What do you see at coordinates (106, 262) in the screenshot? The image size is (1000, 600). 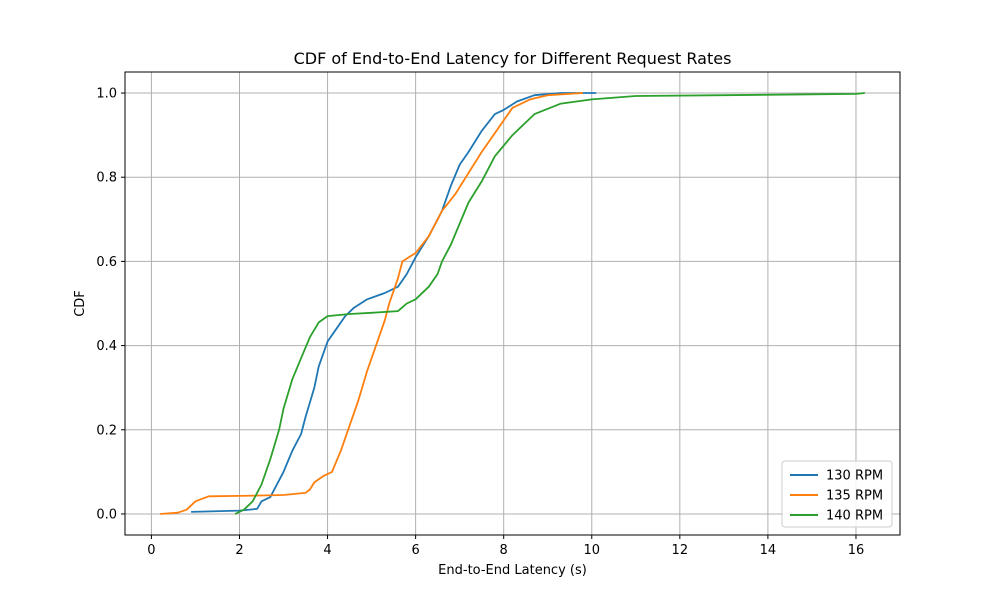 I see `y-tick-label: 0.6` at bounding box center [106, 262].